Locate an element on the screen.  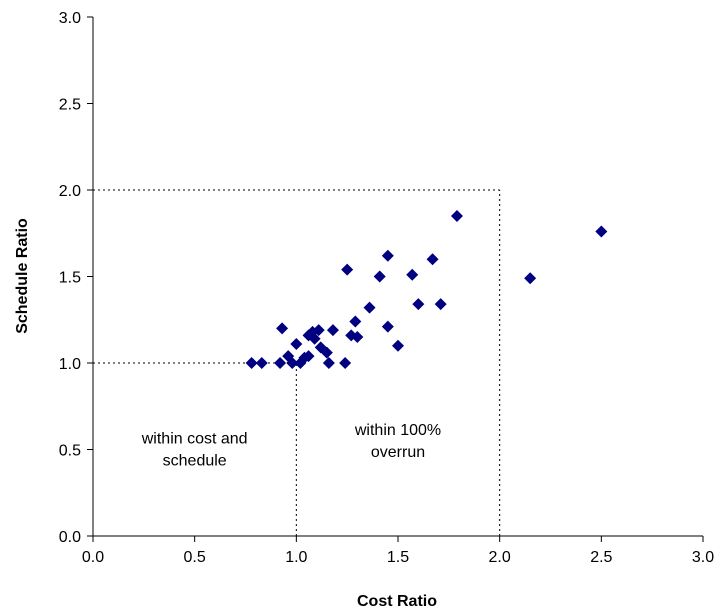
x-axis-ticks: 0.0 0.5 1.0 1.5 2.0 2.5 3.0 is located at coordinates (398, 551).